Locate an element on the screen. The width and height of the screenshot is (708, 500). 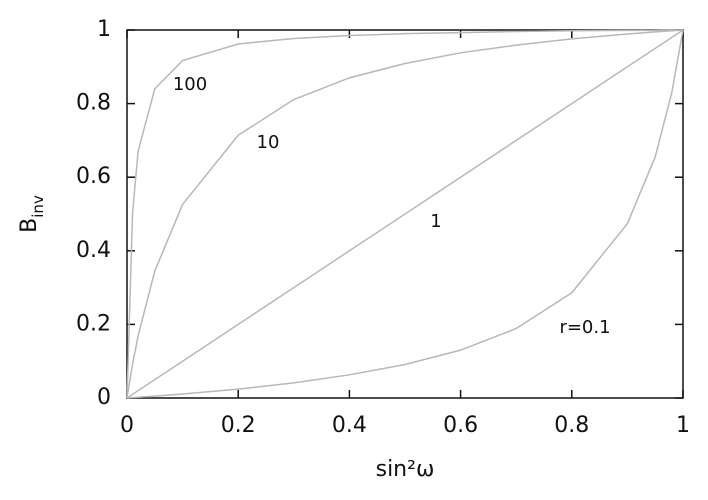
x-tick-label: 0 is located at coordinates (127, 425).